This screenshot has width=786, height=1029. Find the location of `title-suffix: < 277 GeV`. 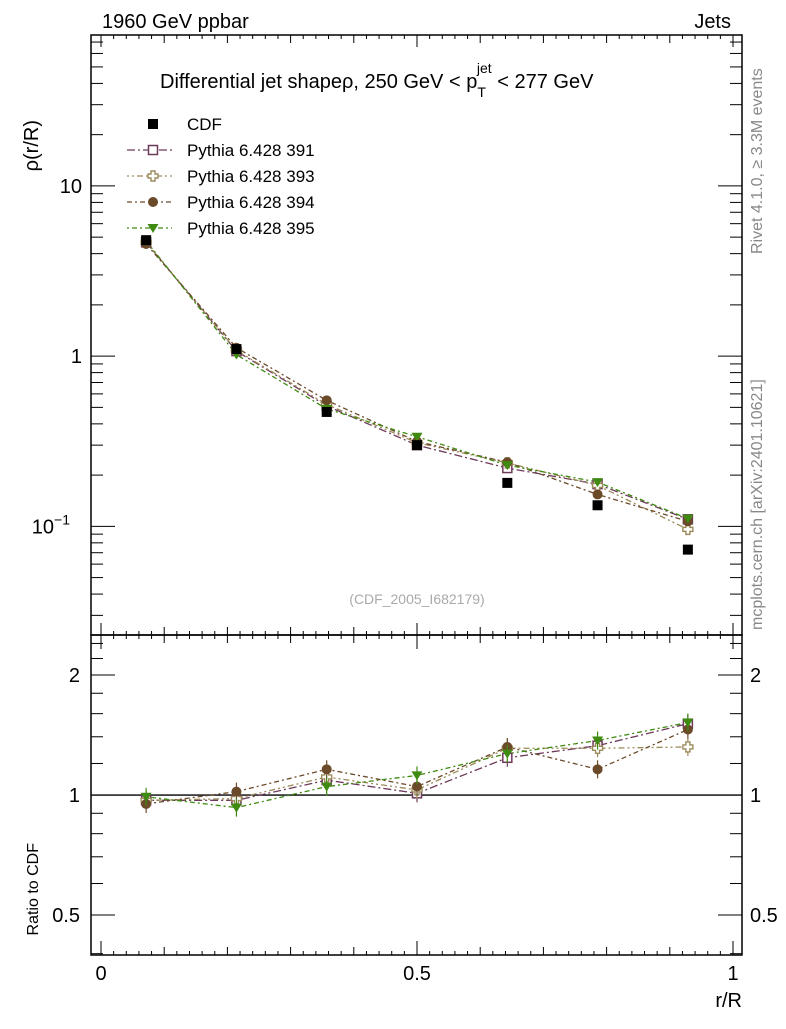

title-suffix: < 277 GeV is located at coordinates (543, 82).